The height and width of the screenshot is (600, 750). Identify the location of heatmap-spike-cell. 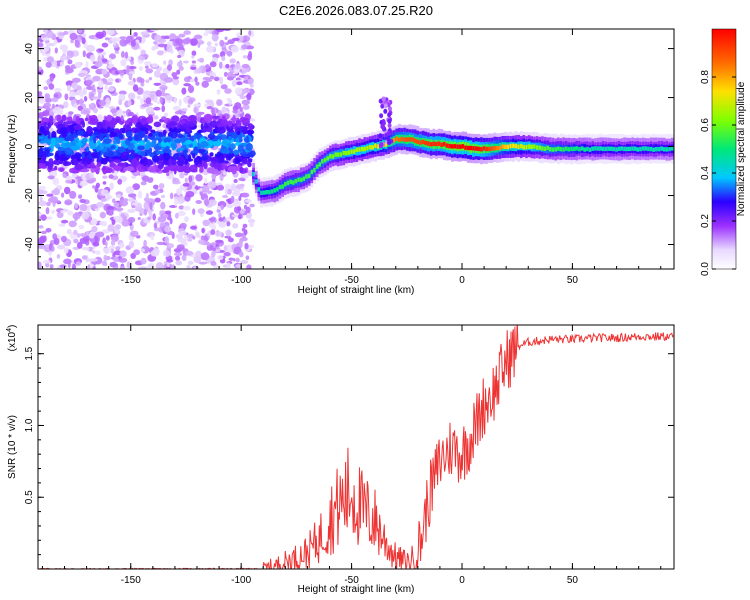
(380, 146).